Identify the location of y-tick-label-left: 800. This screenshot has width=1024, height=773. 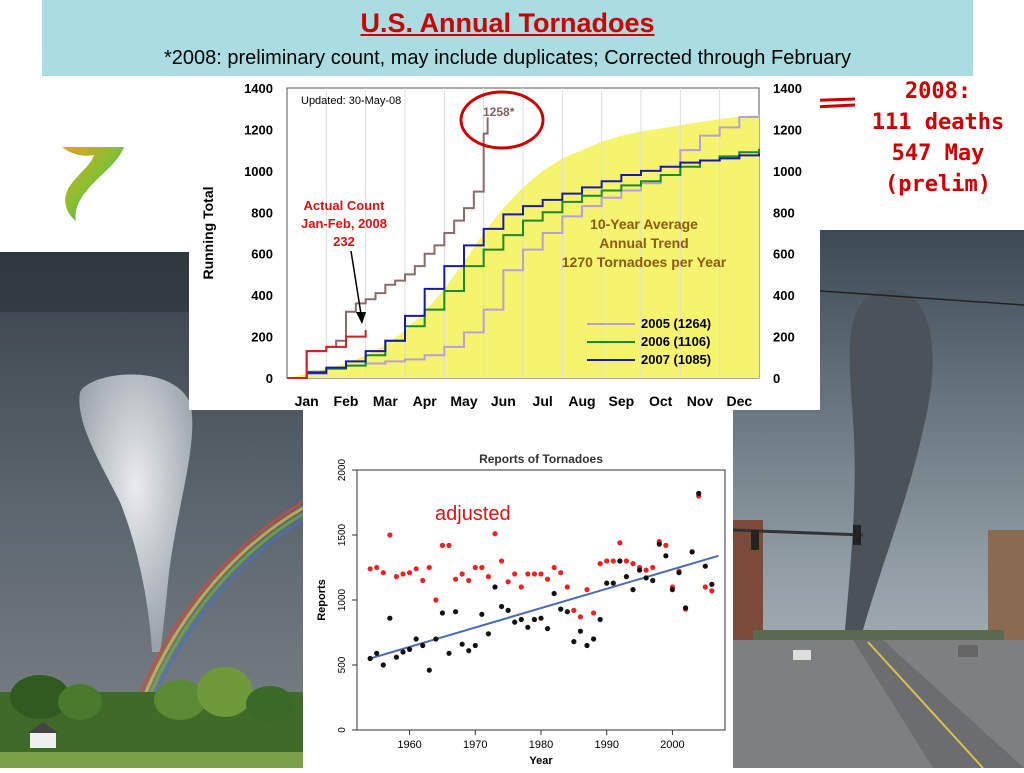
(262, 212).